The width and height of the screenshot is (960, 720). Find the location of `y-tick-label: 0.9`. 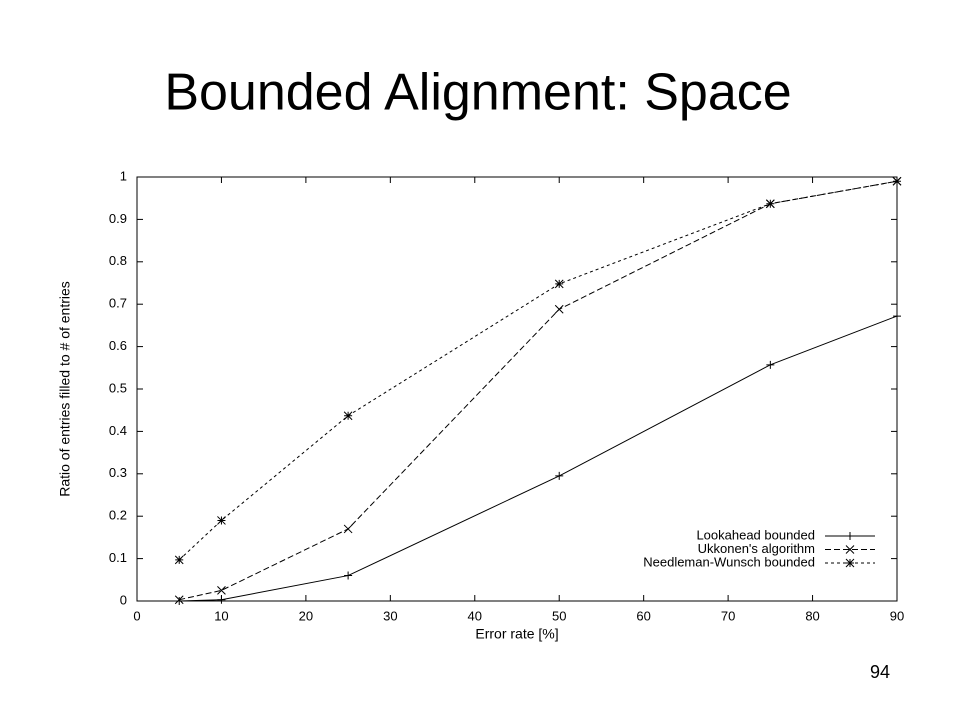

y-tick-label: 0.9 is located at coordinates (118, 218).